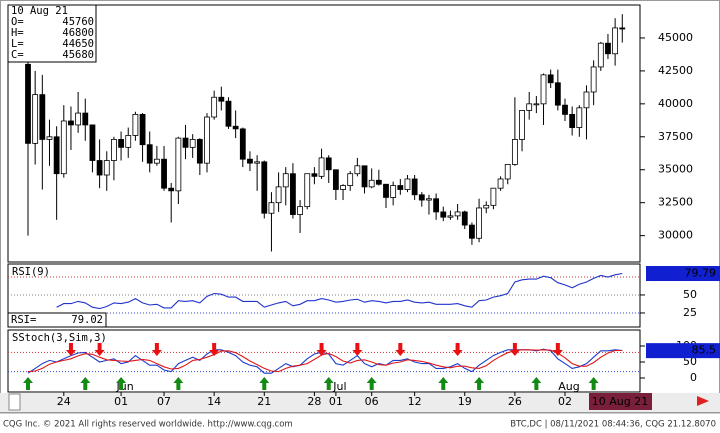 This screenshot has width=720, height=433. Describe the element at coordinates (87, 320) in the screenshot. I see `readout-value: 79.02` at that location.